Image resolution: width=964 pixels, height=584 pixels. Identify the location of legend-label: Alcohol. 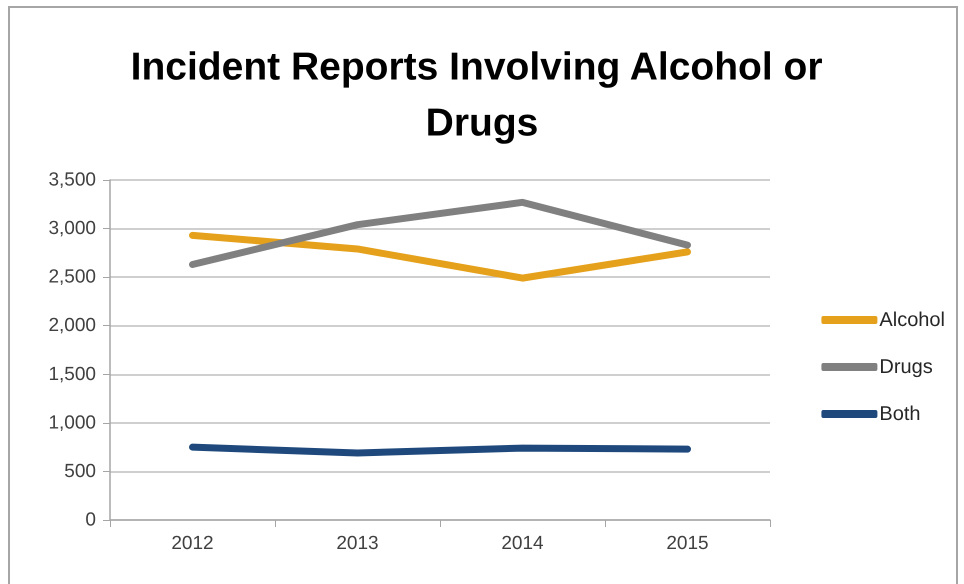
(912, 320).